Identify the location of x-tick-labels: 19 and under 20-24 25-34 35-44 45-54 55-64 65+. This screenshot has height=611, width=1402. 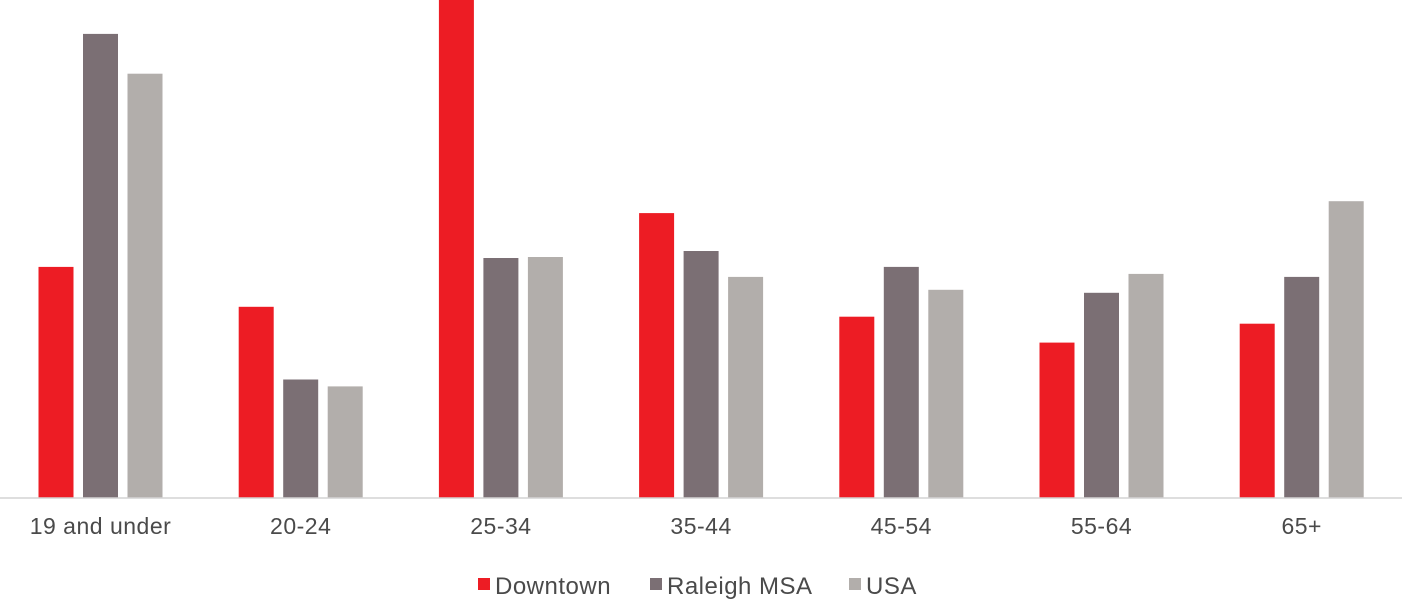
(676, 526).